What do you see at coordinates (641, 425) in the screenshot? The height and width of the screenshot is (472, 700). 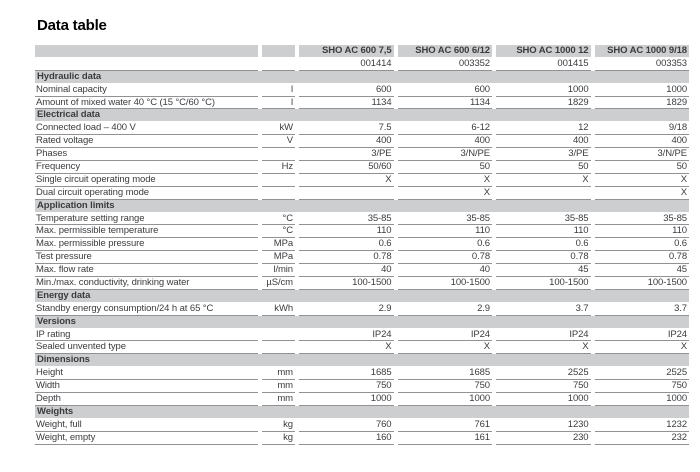 I see `row-value: 1232` at bounding box center [641, 425].